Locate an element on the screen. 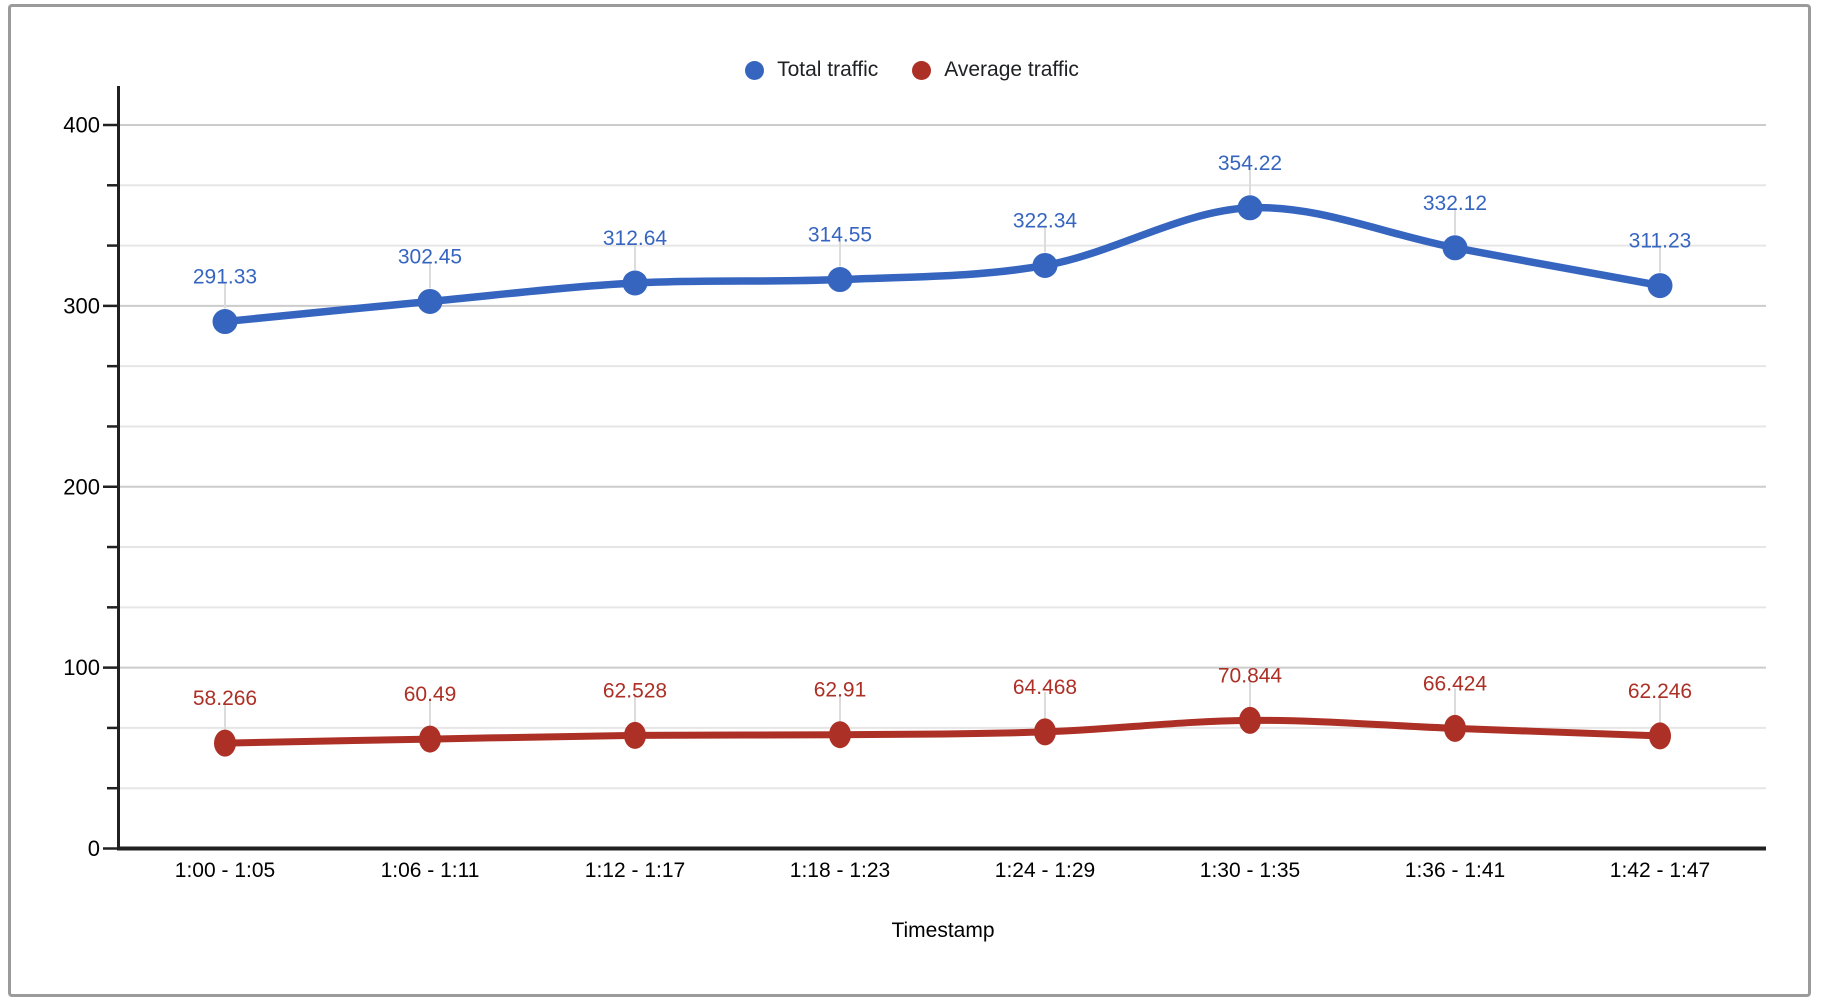 This screenshot has width=1824, height=1002. average-traffic-series-swatch-icon is located at coordinates (922, 70).